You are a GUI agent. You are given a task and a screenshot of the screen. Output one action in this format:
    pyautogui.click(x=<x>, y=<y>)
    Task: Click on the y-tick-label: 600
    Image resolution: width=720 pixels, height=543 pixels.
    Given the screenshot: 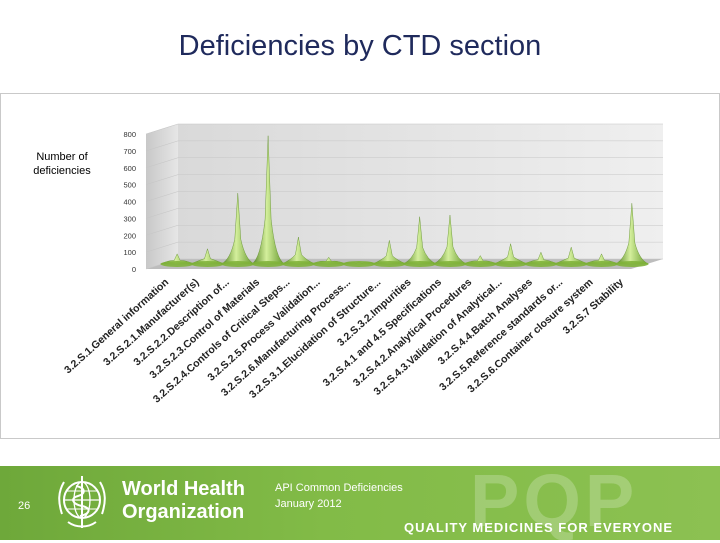 What is the action you would take?
    pyautogui.click(x=129, y=168)
    